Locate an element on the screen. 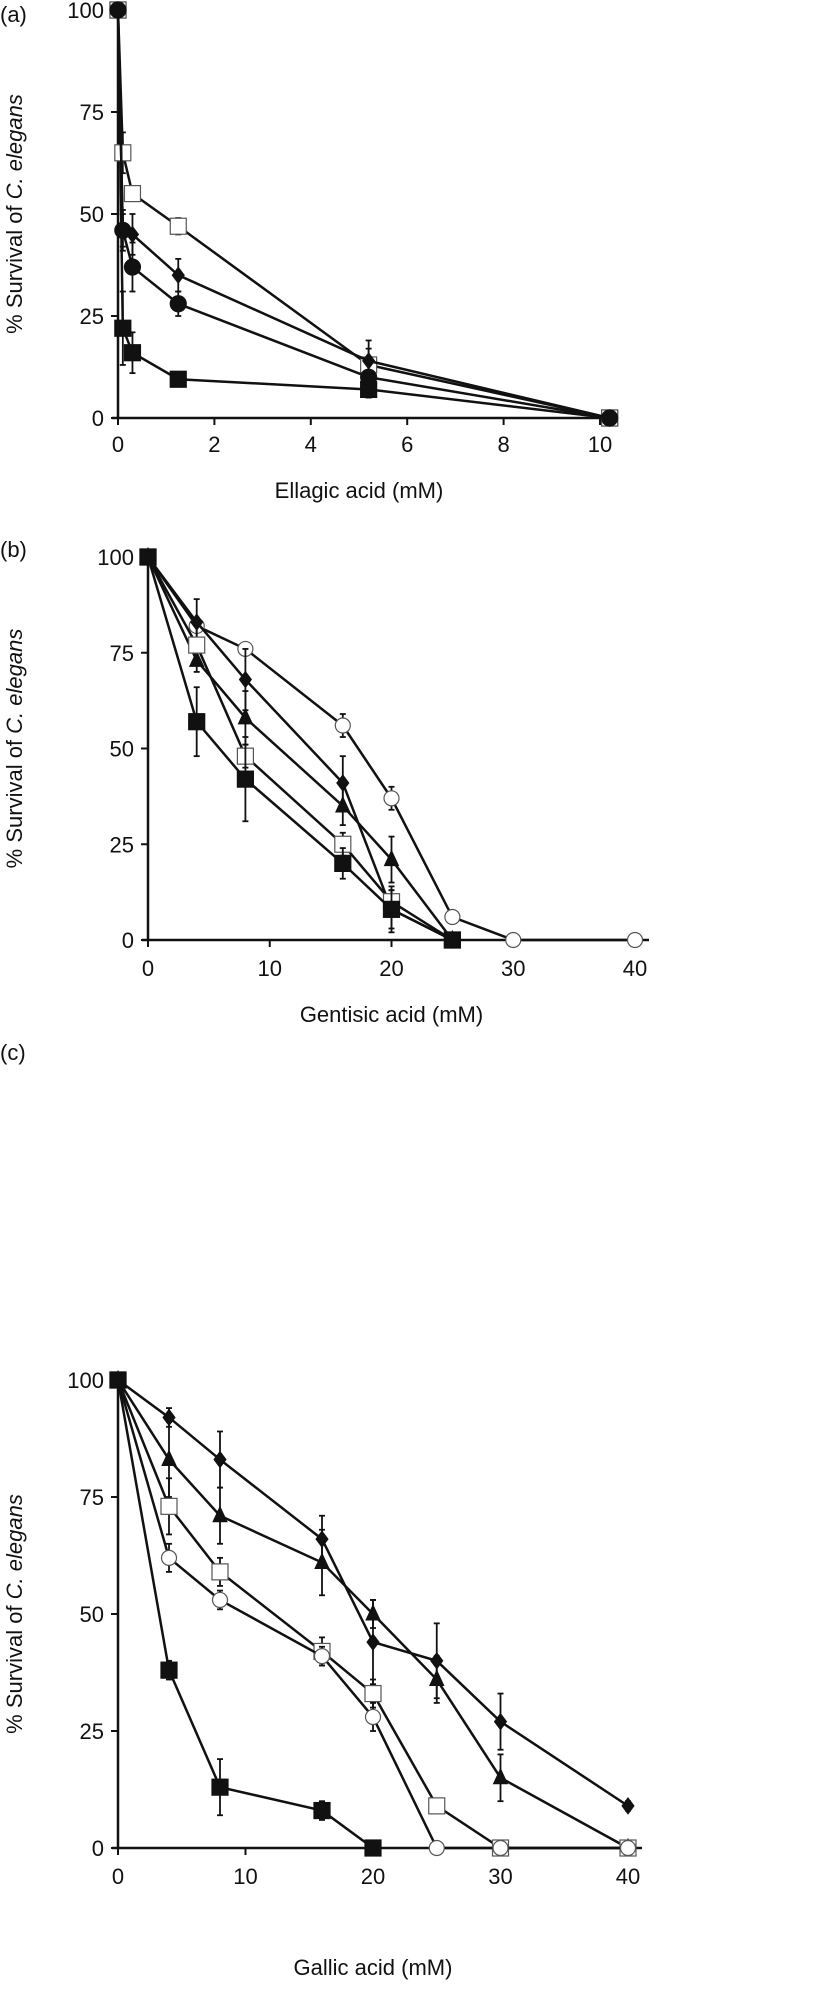  x-axis-title: Ellagic acid (mM) is located at coordinates (359, 490).